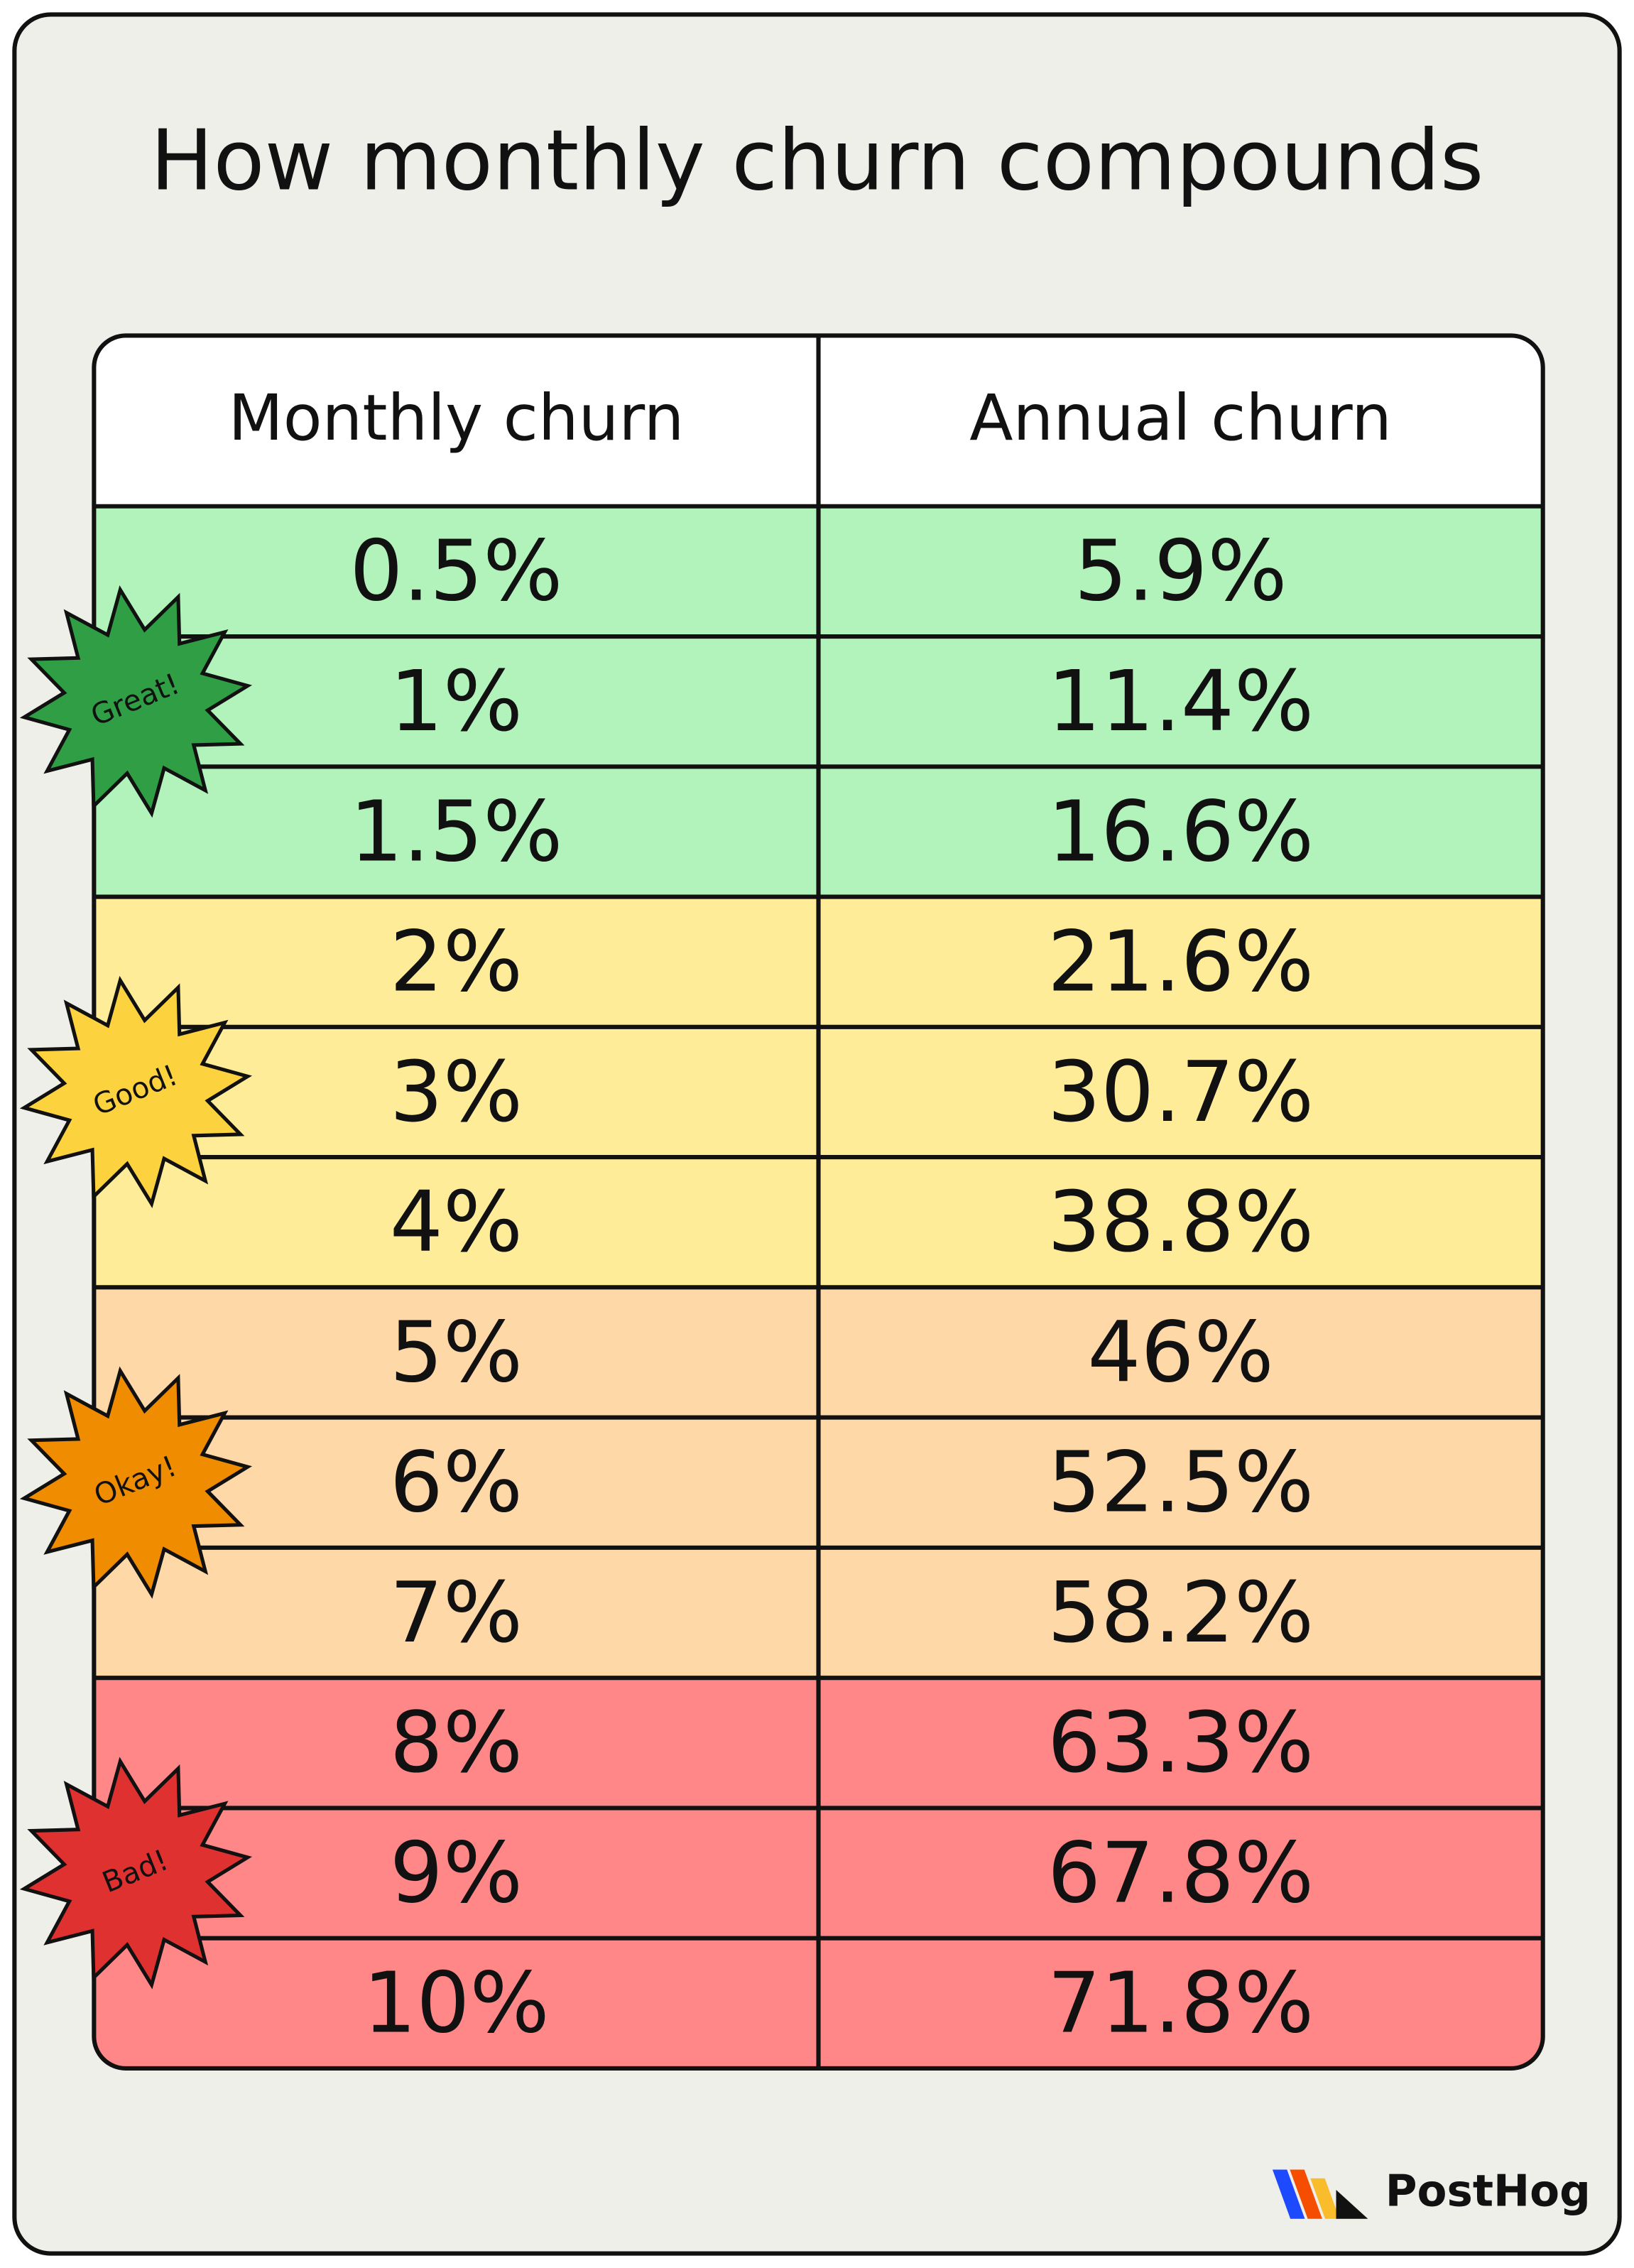 This screenshot has height=2268, width=1634. I want to click on cell: 6%, so click(456, 1482).